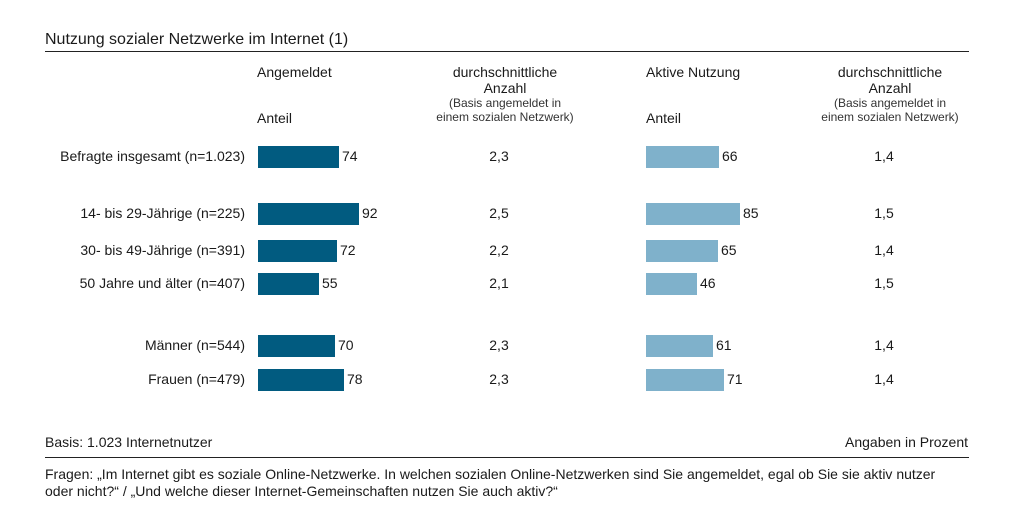  Describe the element at coordinates (751, 213) in the screenshot. I see `bar-value-active: 85` at that location.